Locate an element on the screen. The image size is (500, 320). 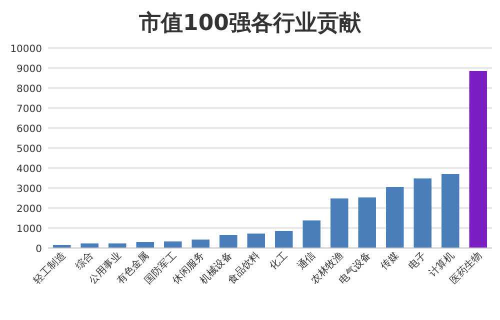
y-tick-label: 2000 is located at coordinates (29, 209).